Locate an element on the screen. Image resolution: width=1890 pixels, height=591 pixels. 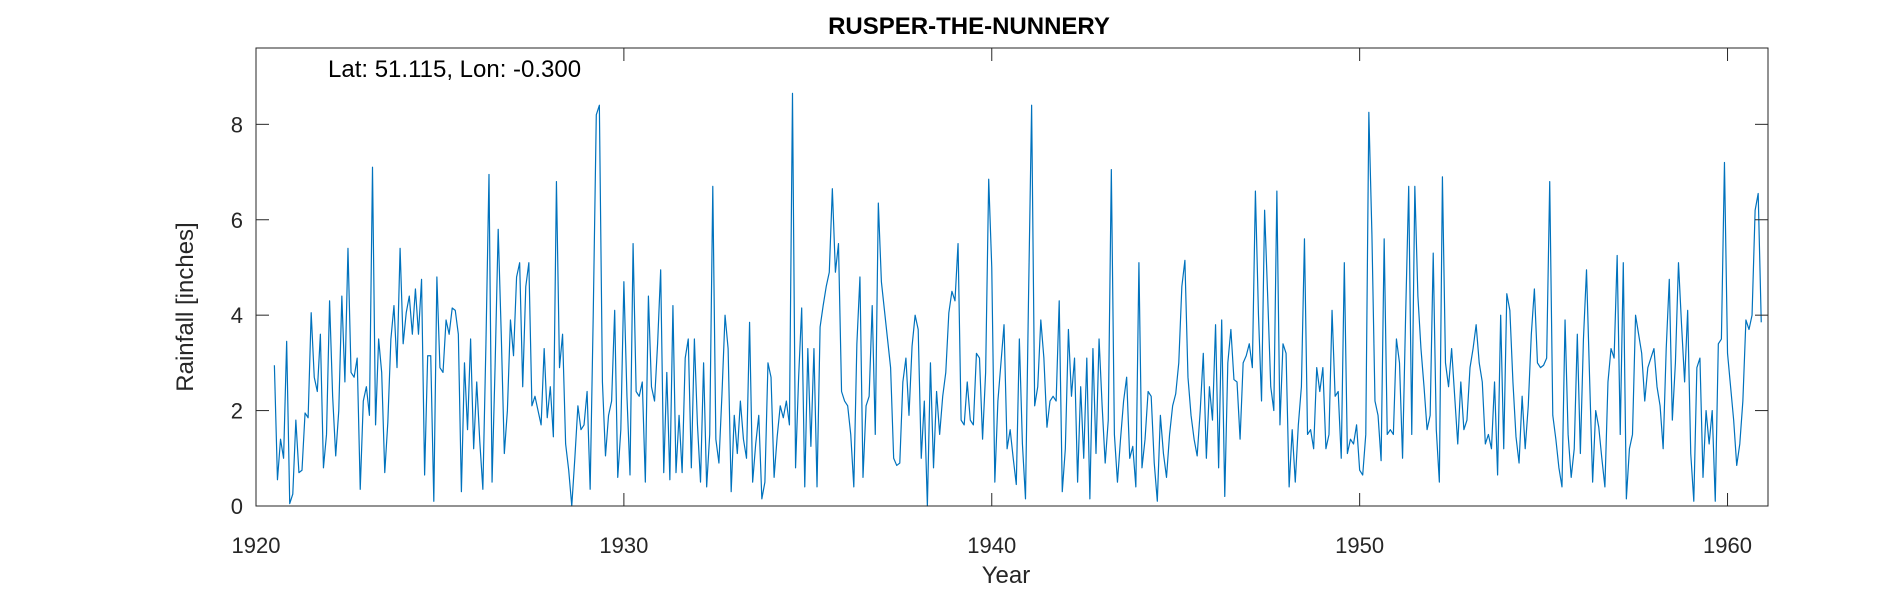
x-tick-label: 1940 is located at coordinates (991, 545).